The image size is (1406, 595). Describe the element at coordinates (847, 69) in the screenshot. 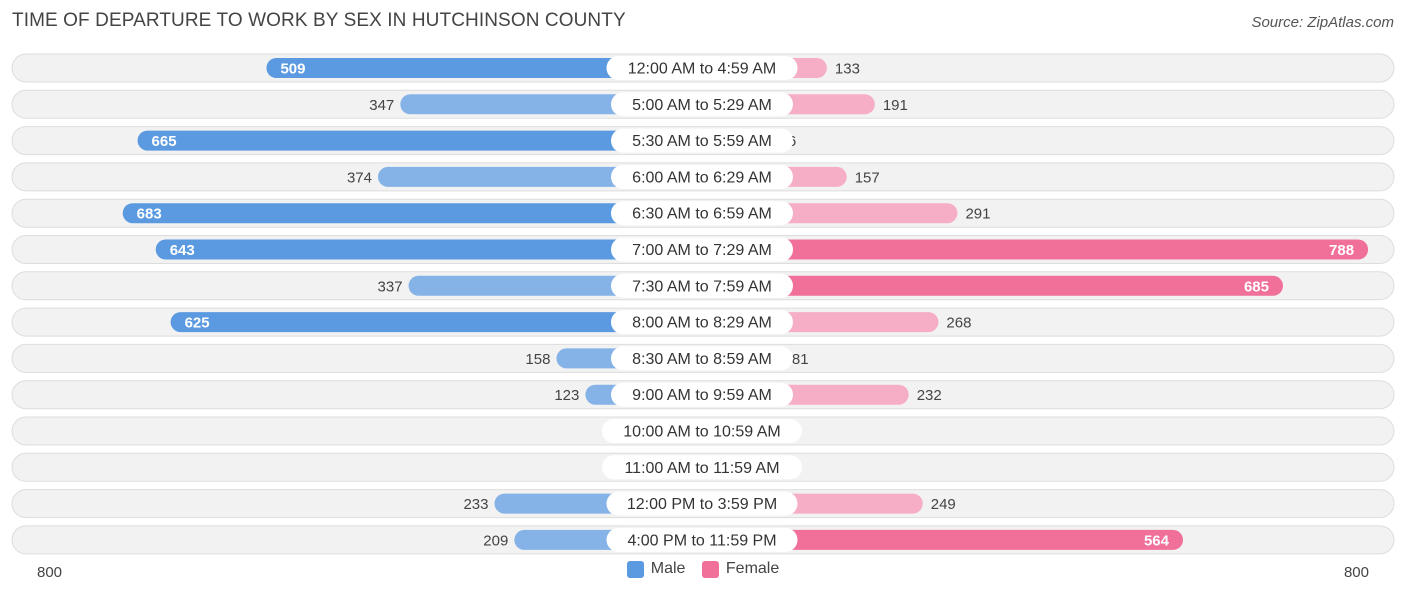

I see `female-value-label: 133` at that location.